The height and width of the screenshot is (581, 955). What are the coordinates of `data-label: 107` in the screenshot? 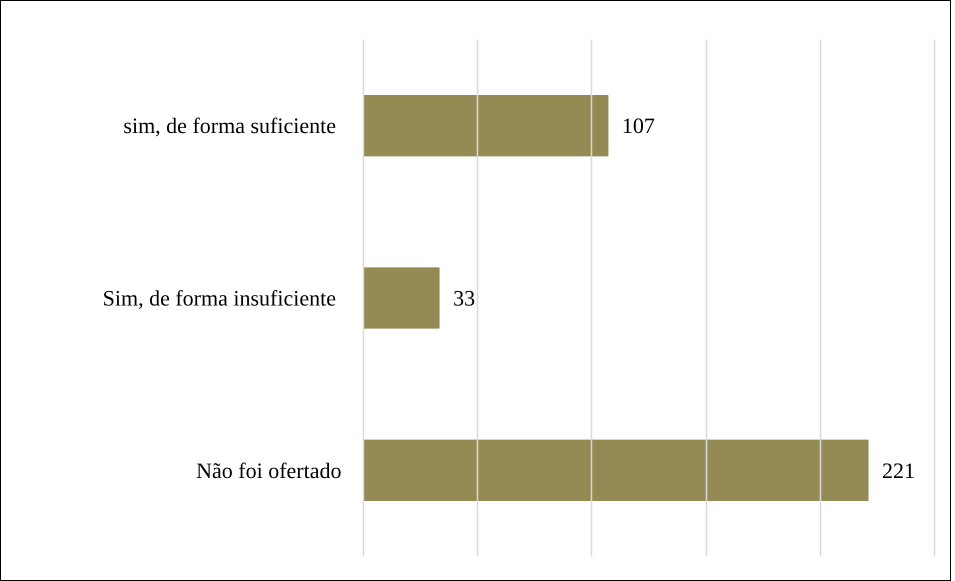 It's located at (638, 125).